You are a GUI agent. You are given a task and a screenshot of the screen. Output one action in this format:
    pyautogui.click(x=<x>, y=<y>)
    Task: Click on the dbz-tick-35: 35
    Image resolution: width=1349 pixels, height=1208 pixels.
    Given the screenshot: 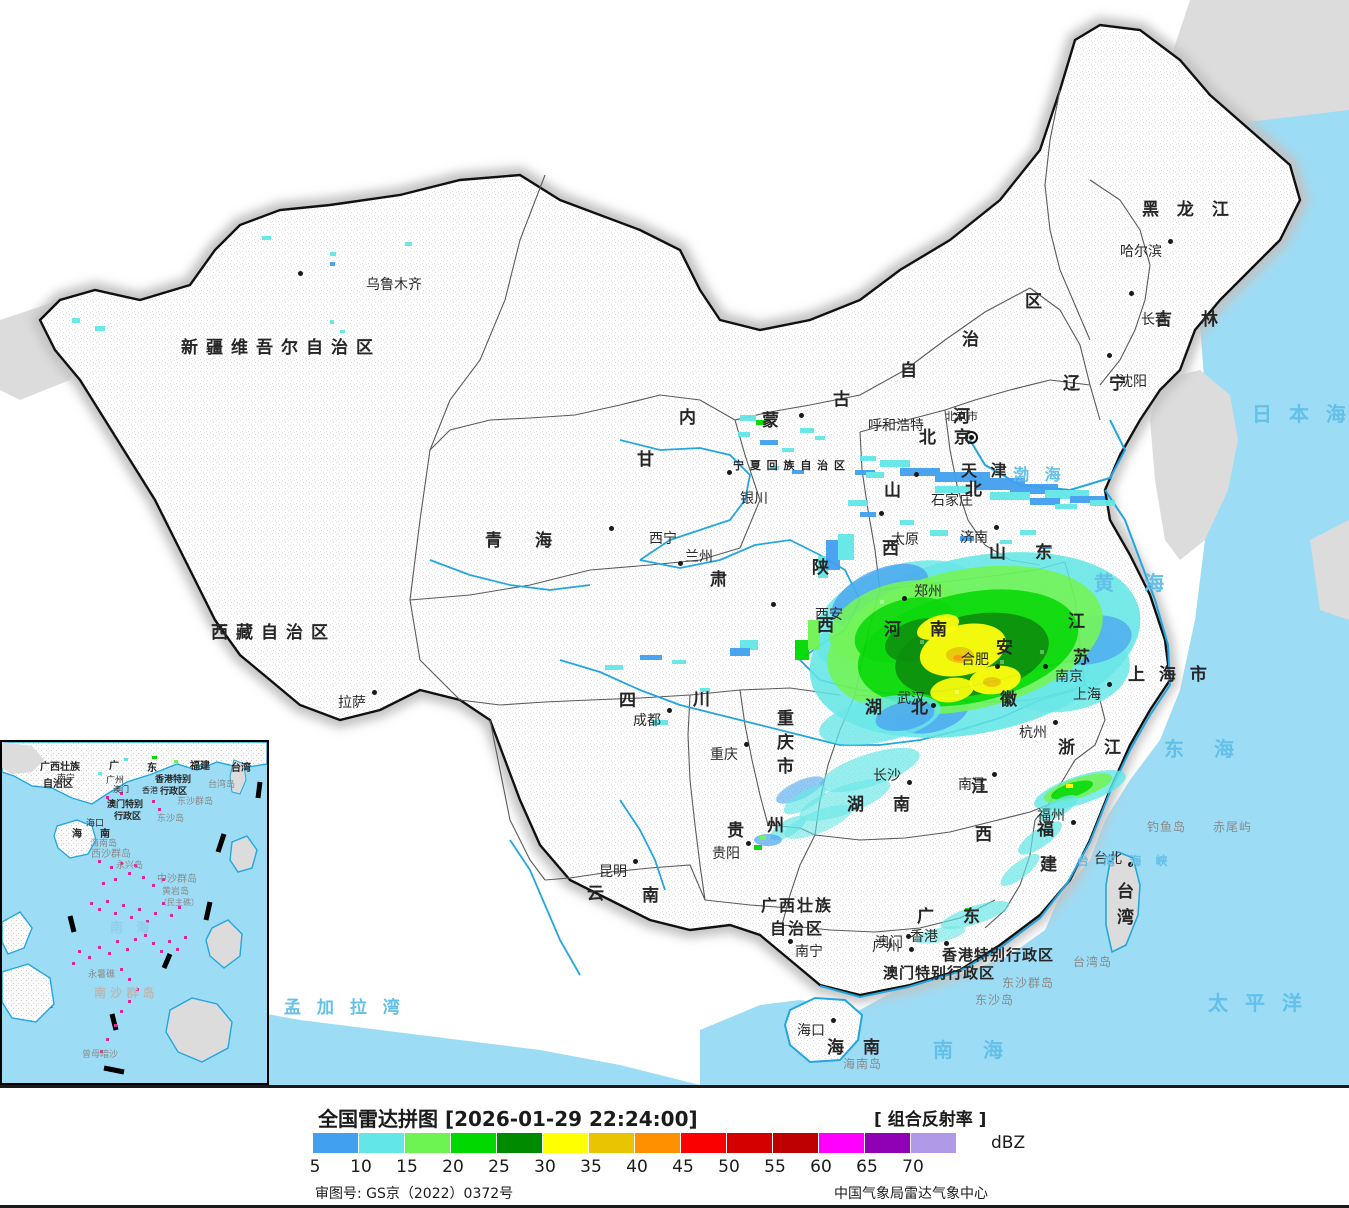 What is the action you would take?
    pyautogui.click(x=591, y=1167)
    